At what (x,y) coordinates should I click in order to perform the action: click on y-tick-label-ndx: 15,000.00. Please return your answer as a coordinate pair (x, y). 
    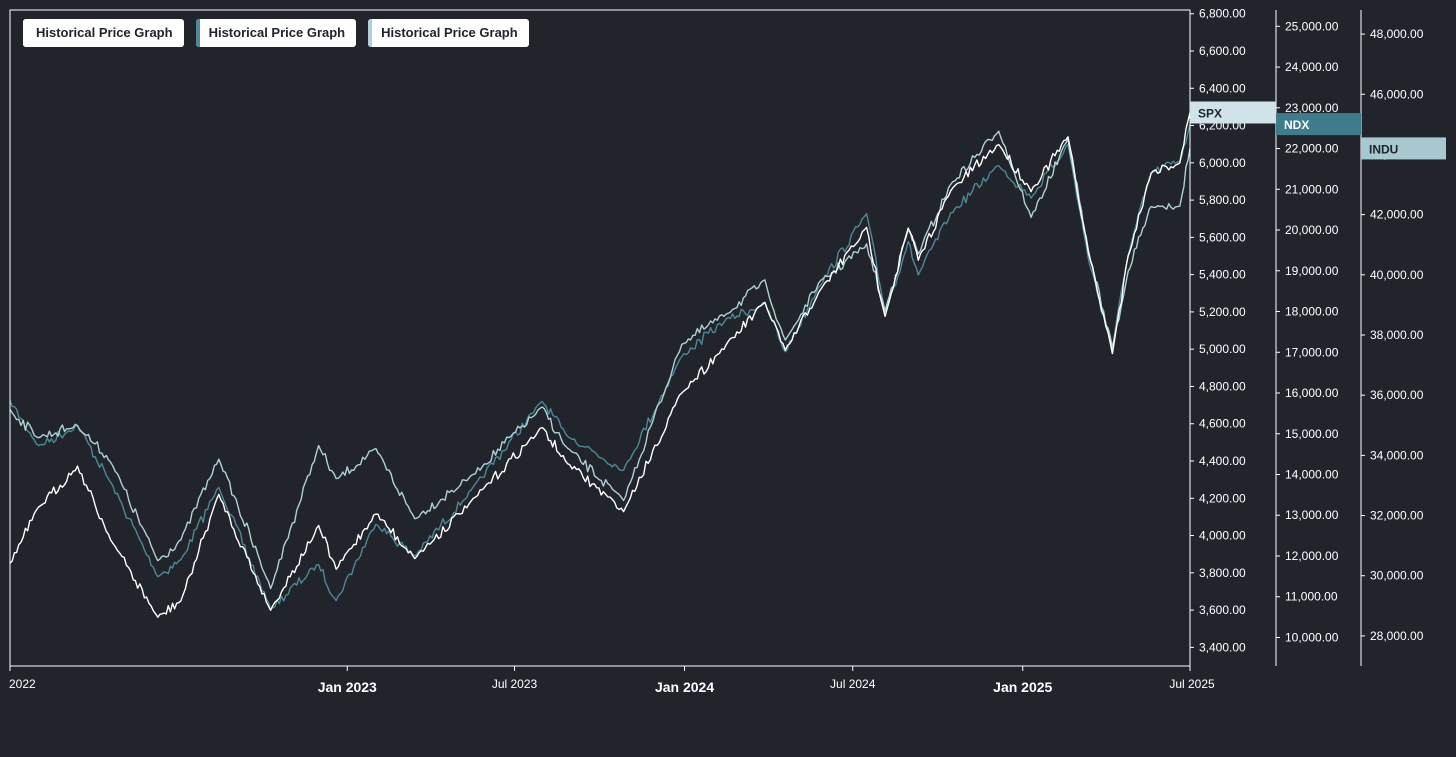
    Looking at the image, I should click on (1312, 434).